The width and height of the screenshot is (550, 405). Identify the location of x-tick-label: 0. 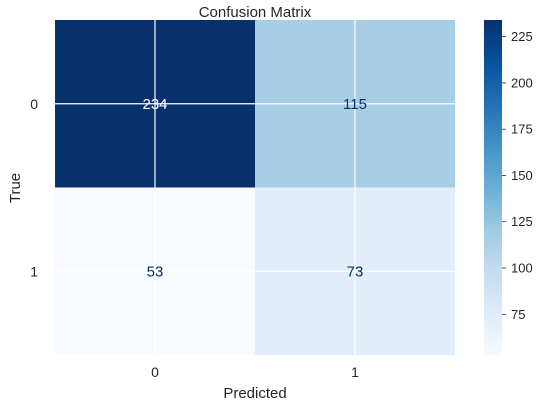
(155, 372).